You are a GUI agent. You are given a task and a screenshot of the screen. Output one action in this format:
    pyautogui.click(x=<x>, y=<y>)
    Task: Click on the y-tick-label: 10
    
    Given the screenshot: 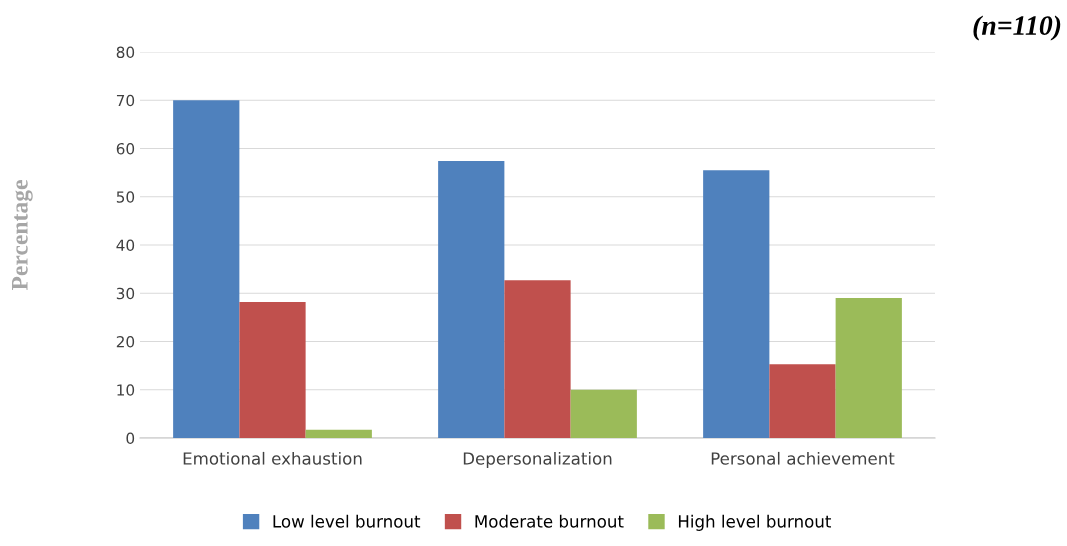 What is the action you would take?
    pyautogui.click(x=126, y=390)
    